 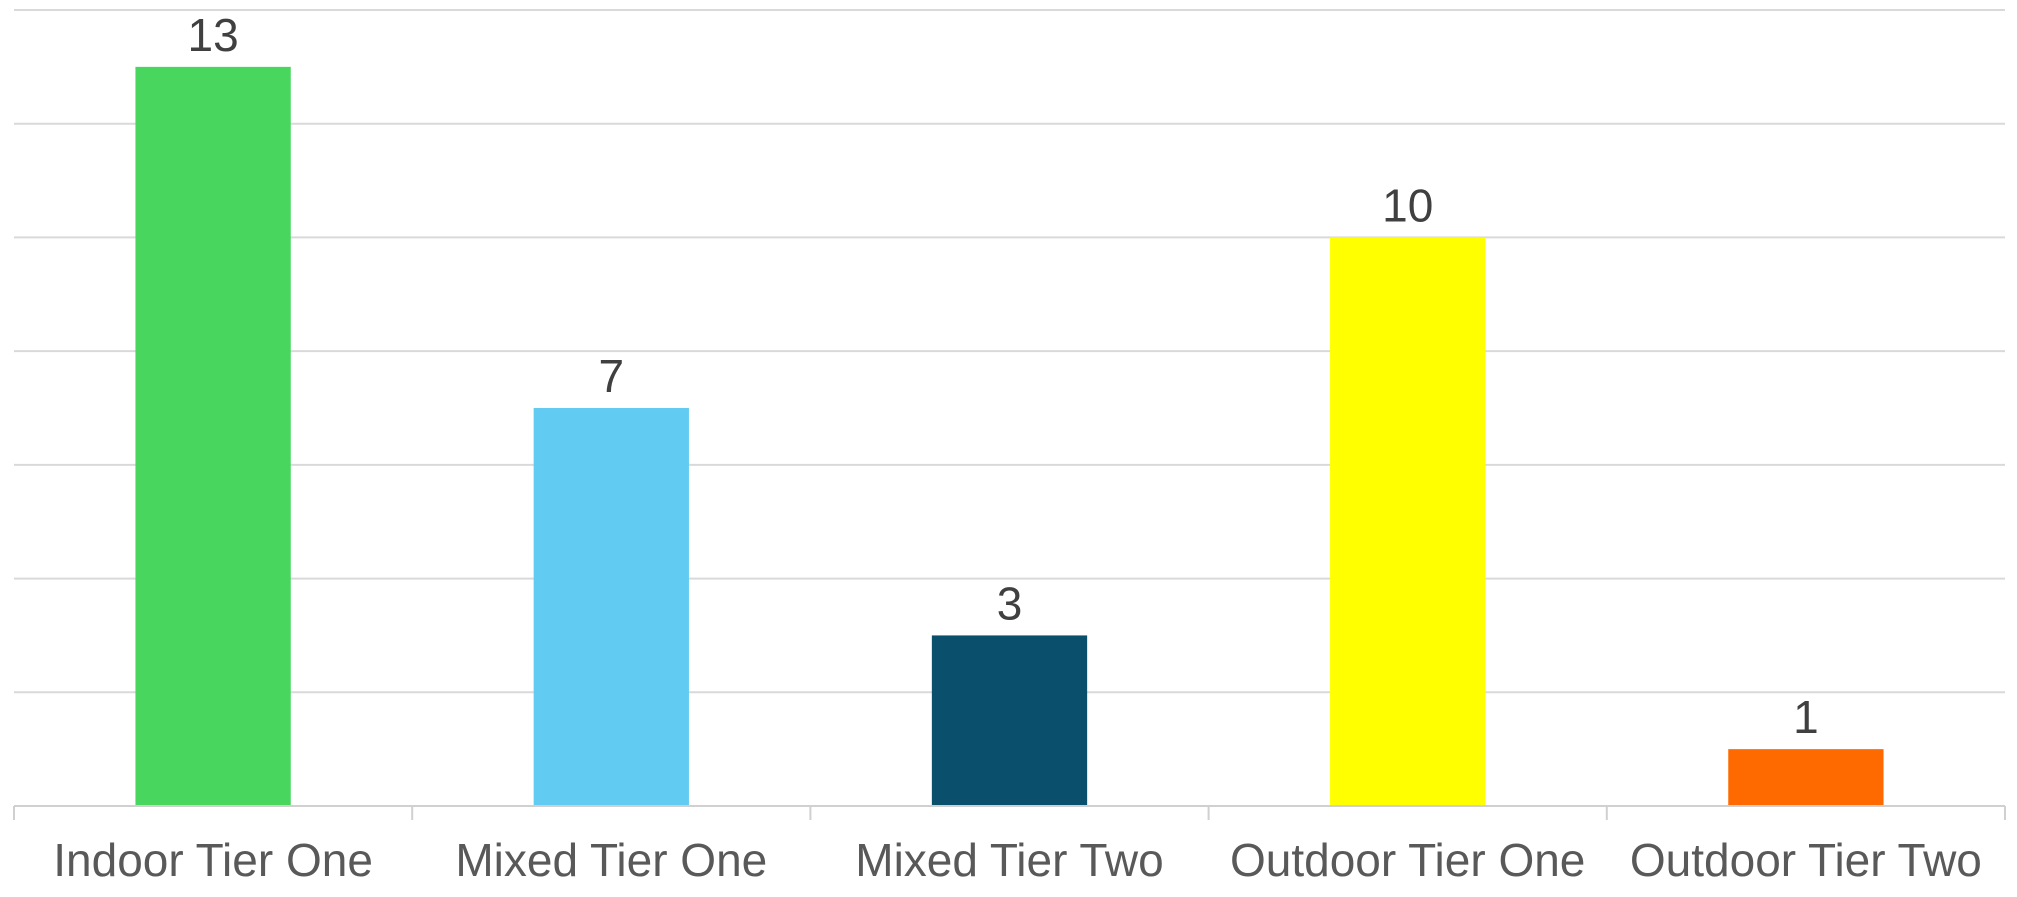 I want to click on data-label: 10, so click(x=1407, y=205).